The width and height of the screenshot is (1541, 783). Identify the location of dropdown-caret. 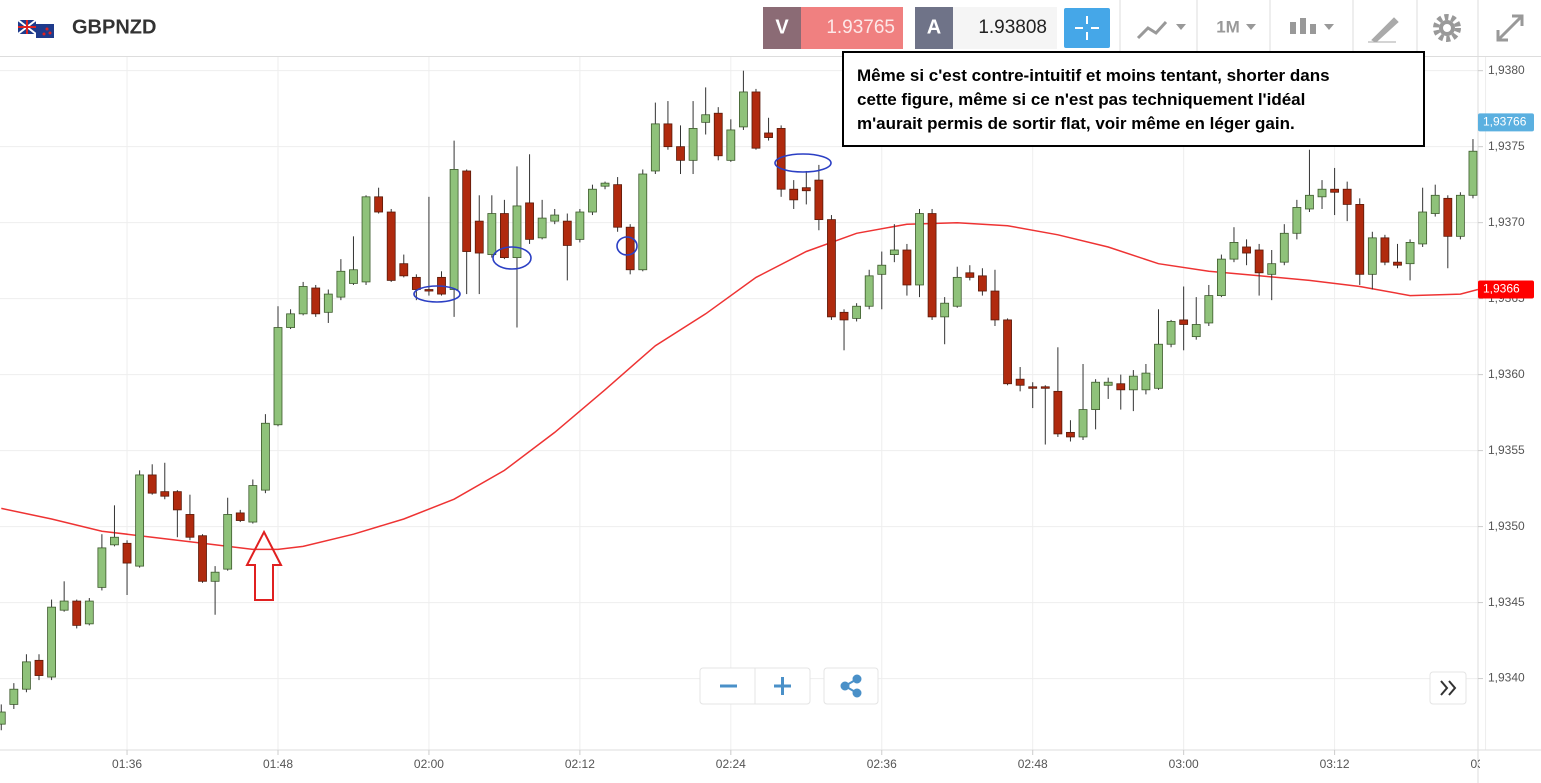
(1181, 27).